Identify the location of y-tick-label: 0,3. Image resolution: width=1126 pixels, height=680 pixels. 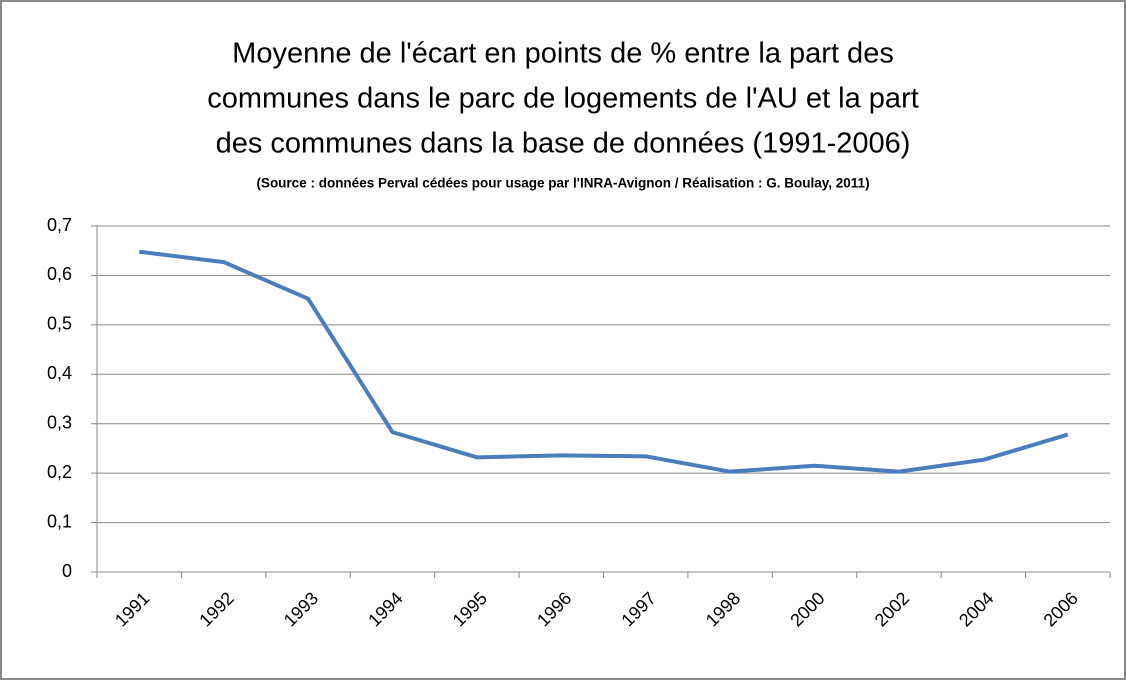
(59, 422).